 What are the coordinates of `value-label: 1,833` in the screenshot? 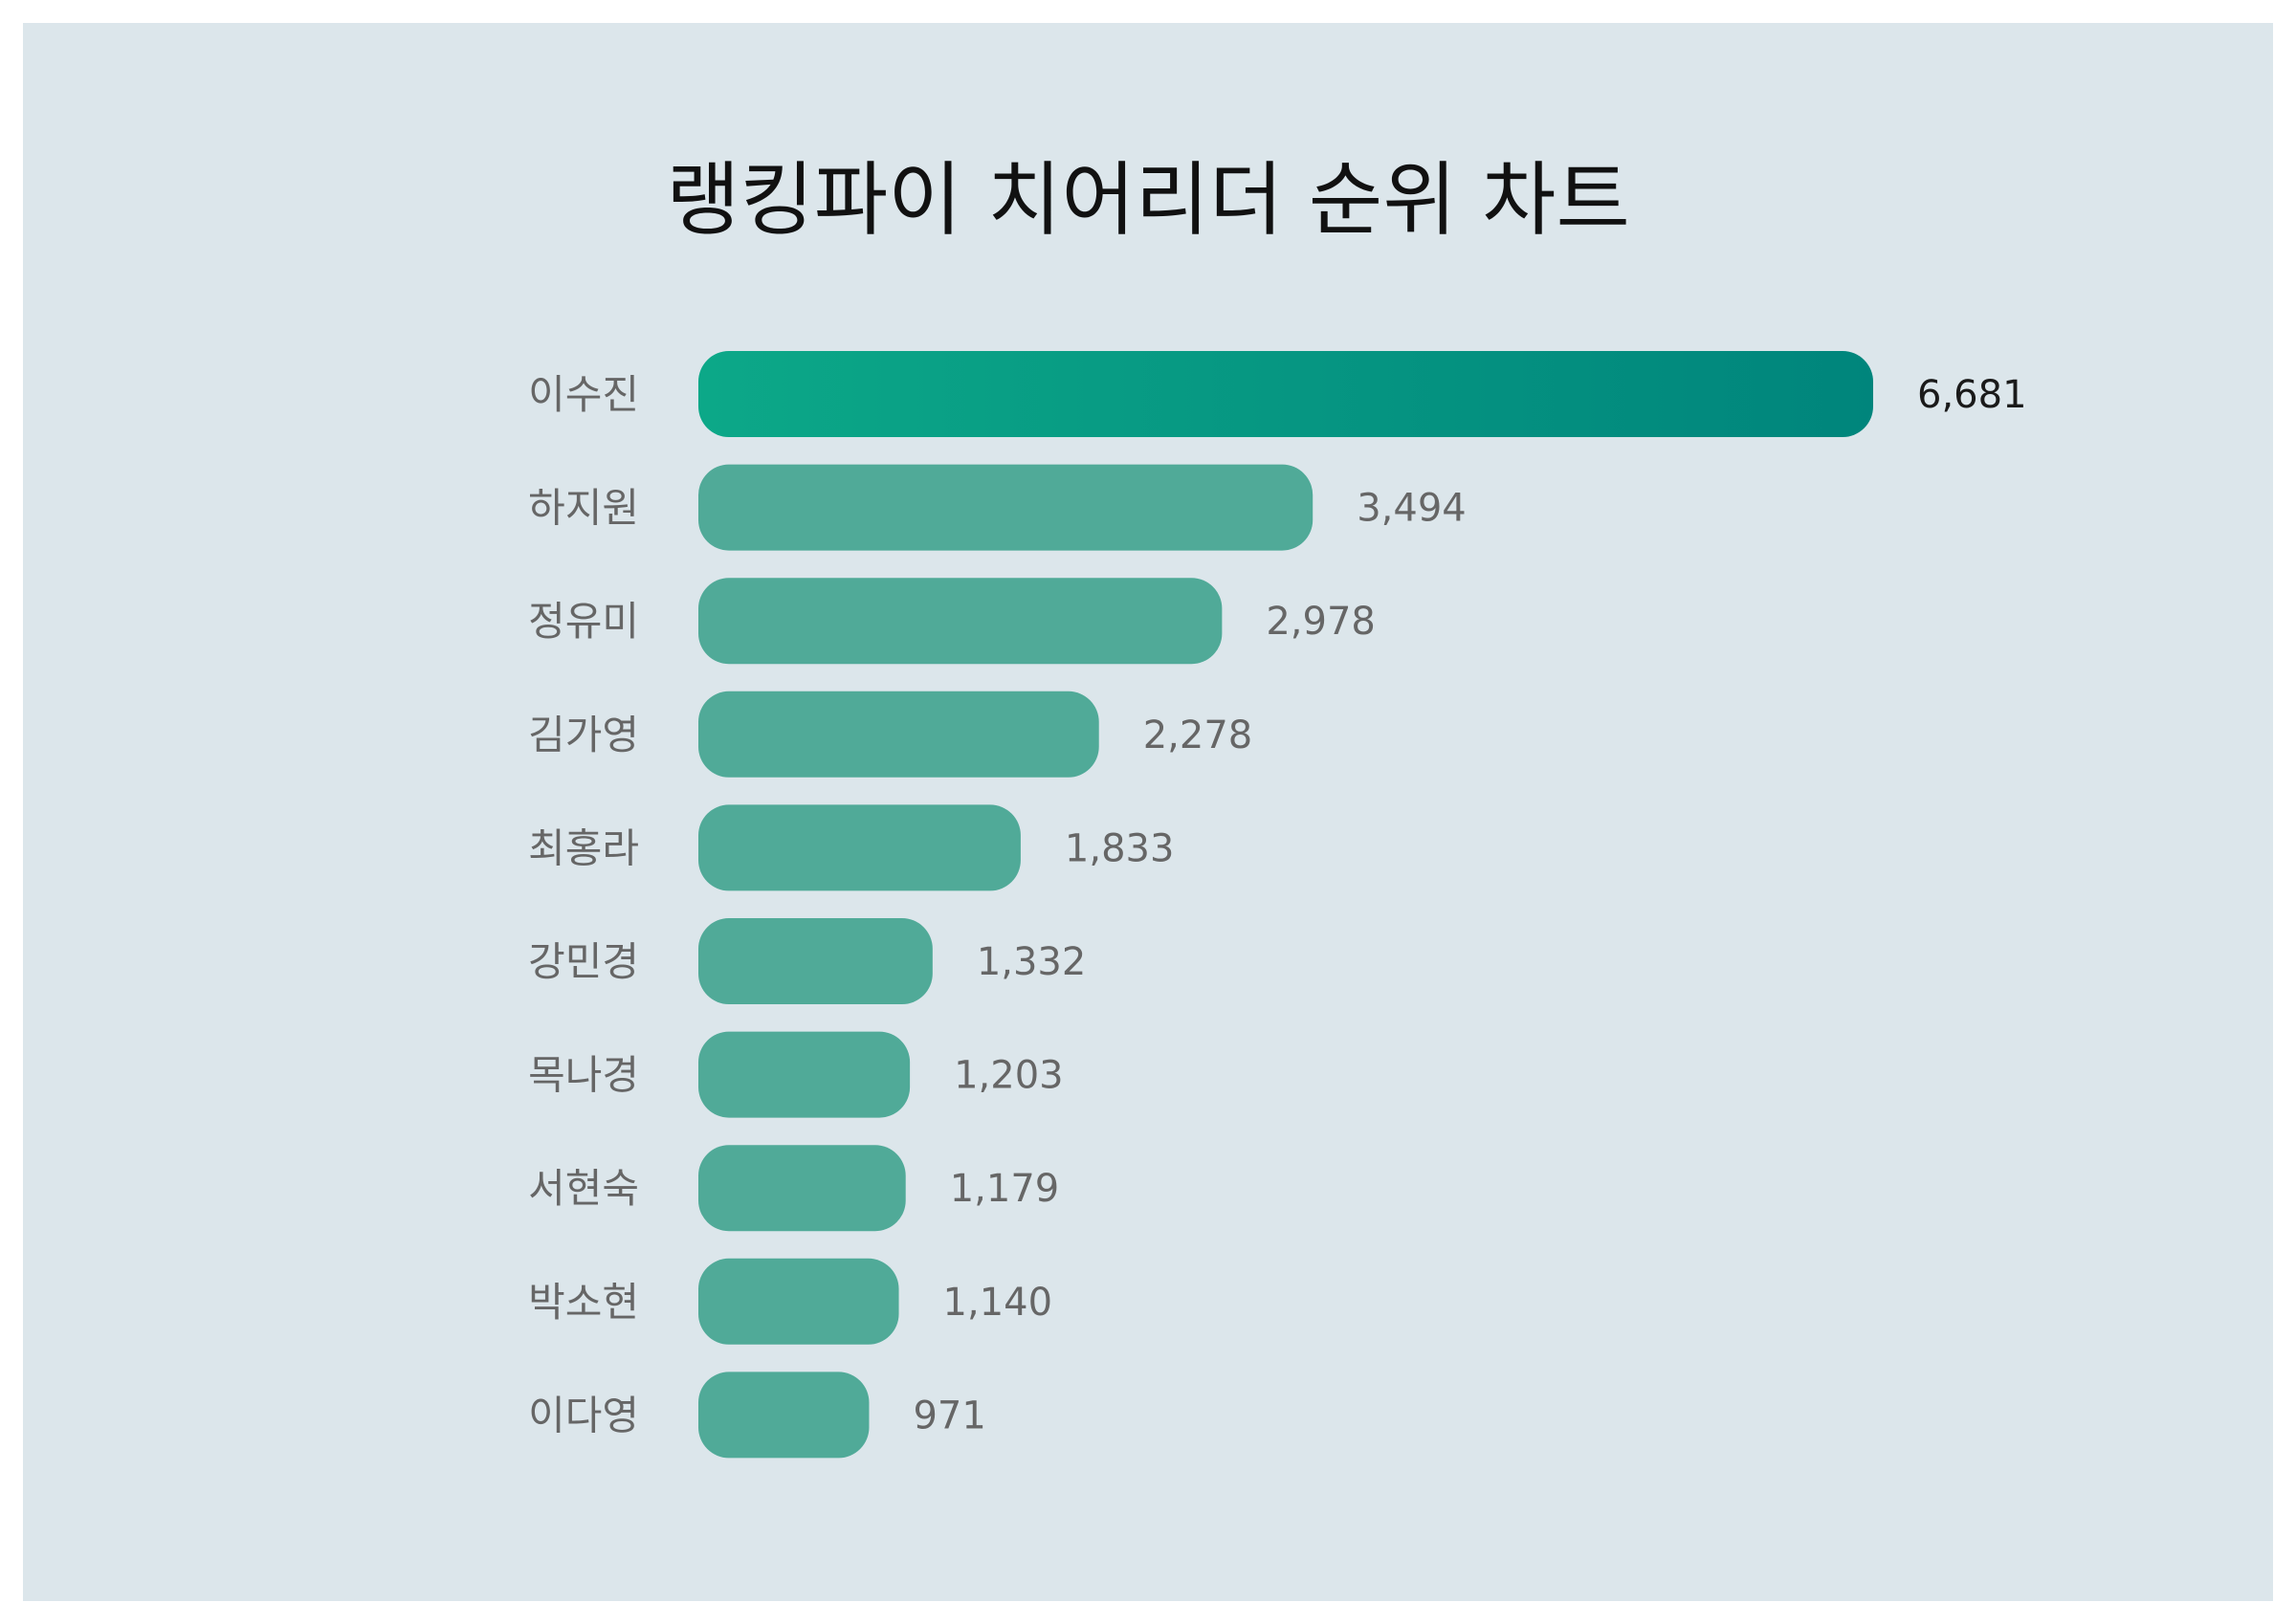 It's located at (1120, 848).